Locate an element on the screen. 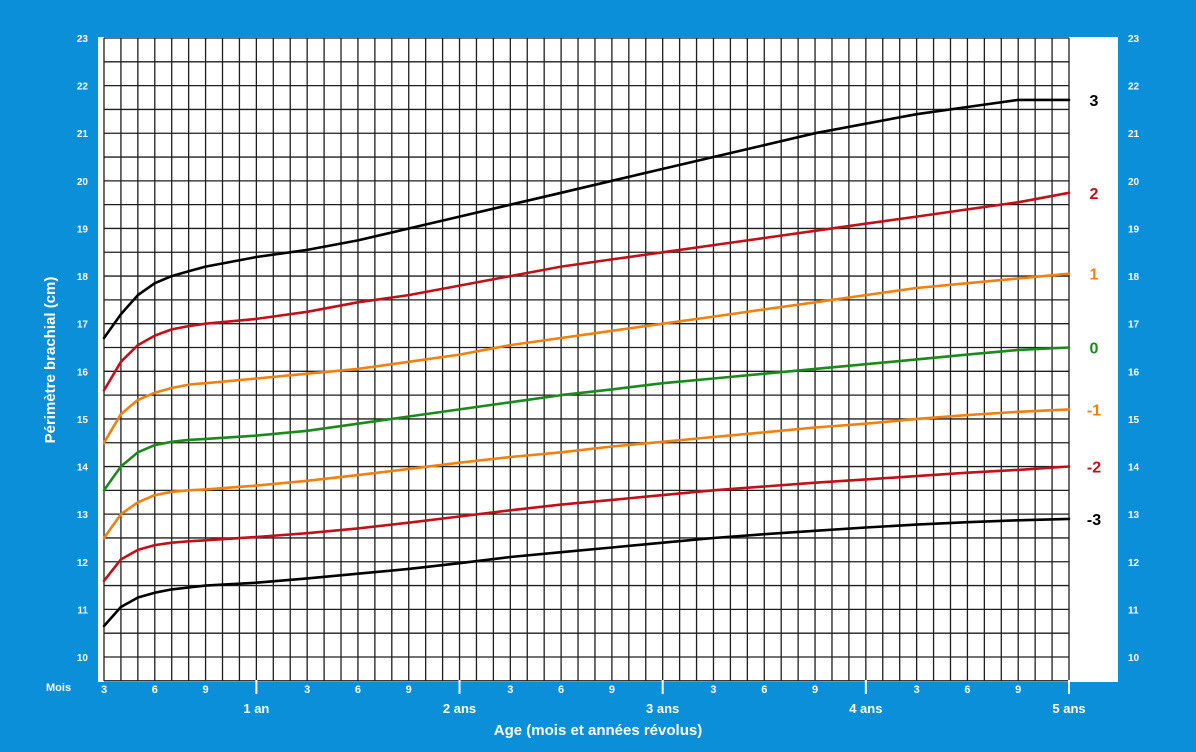  series-label-0: 0 is located at coordinates (1094, 349).